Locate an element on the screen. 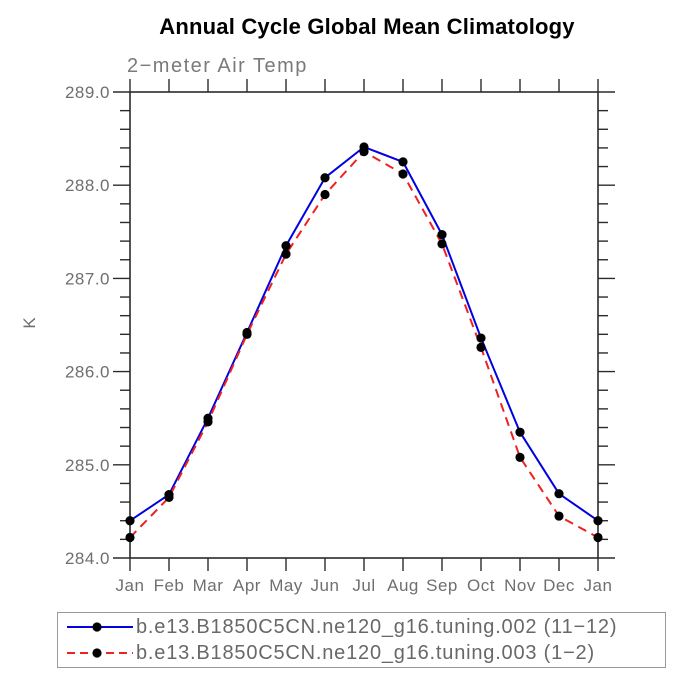 This screenshot has height=694, width=694. y-tick-label: 284.0 is located at coordinates (87, 558).